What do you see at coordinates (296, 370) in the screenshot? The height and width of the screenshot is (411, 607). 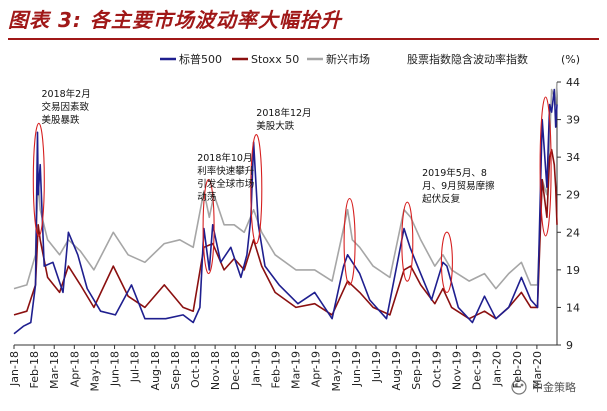 I see `x-tick-label: Mar-19` at bounding box center [296, 370].